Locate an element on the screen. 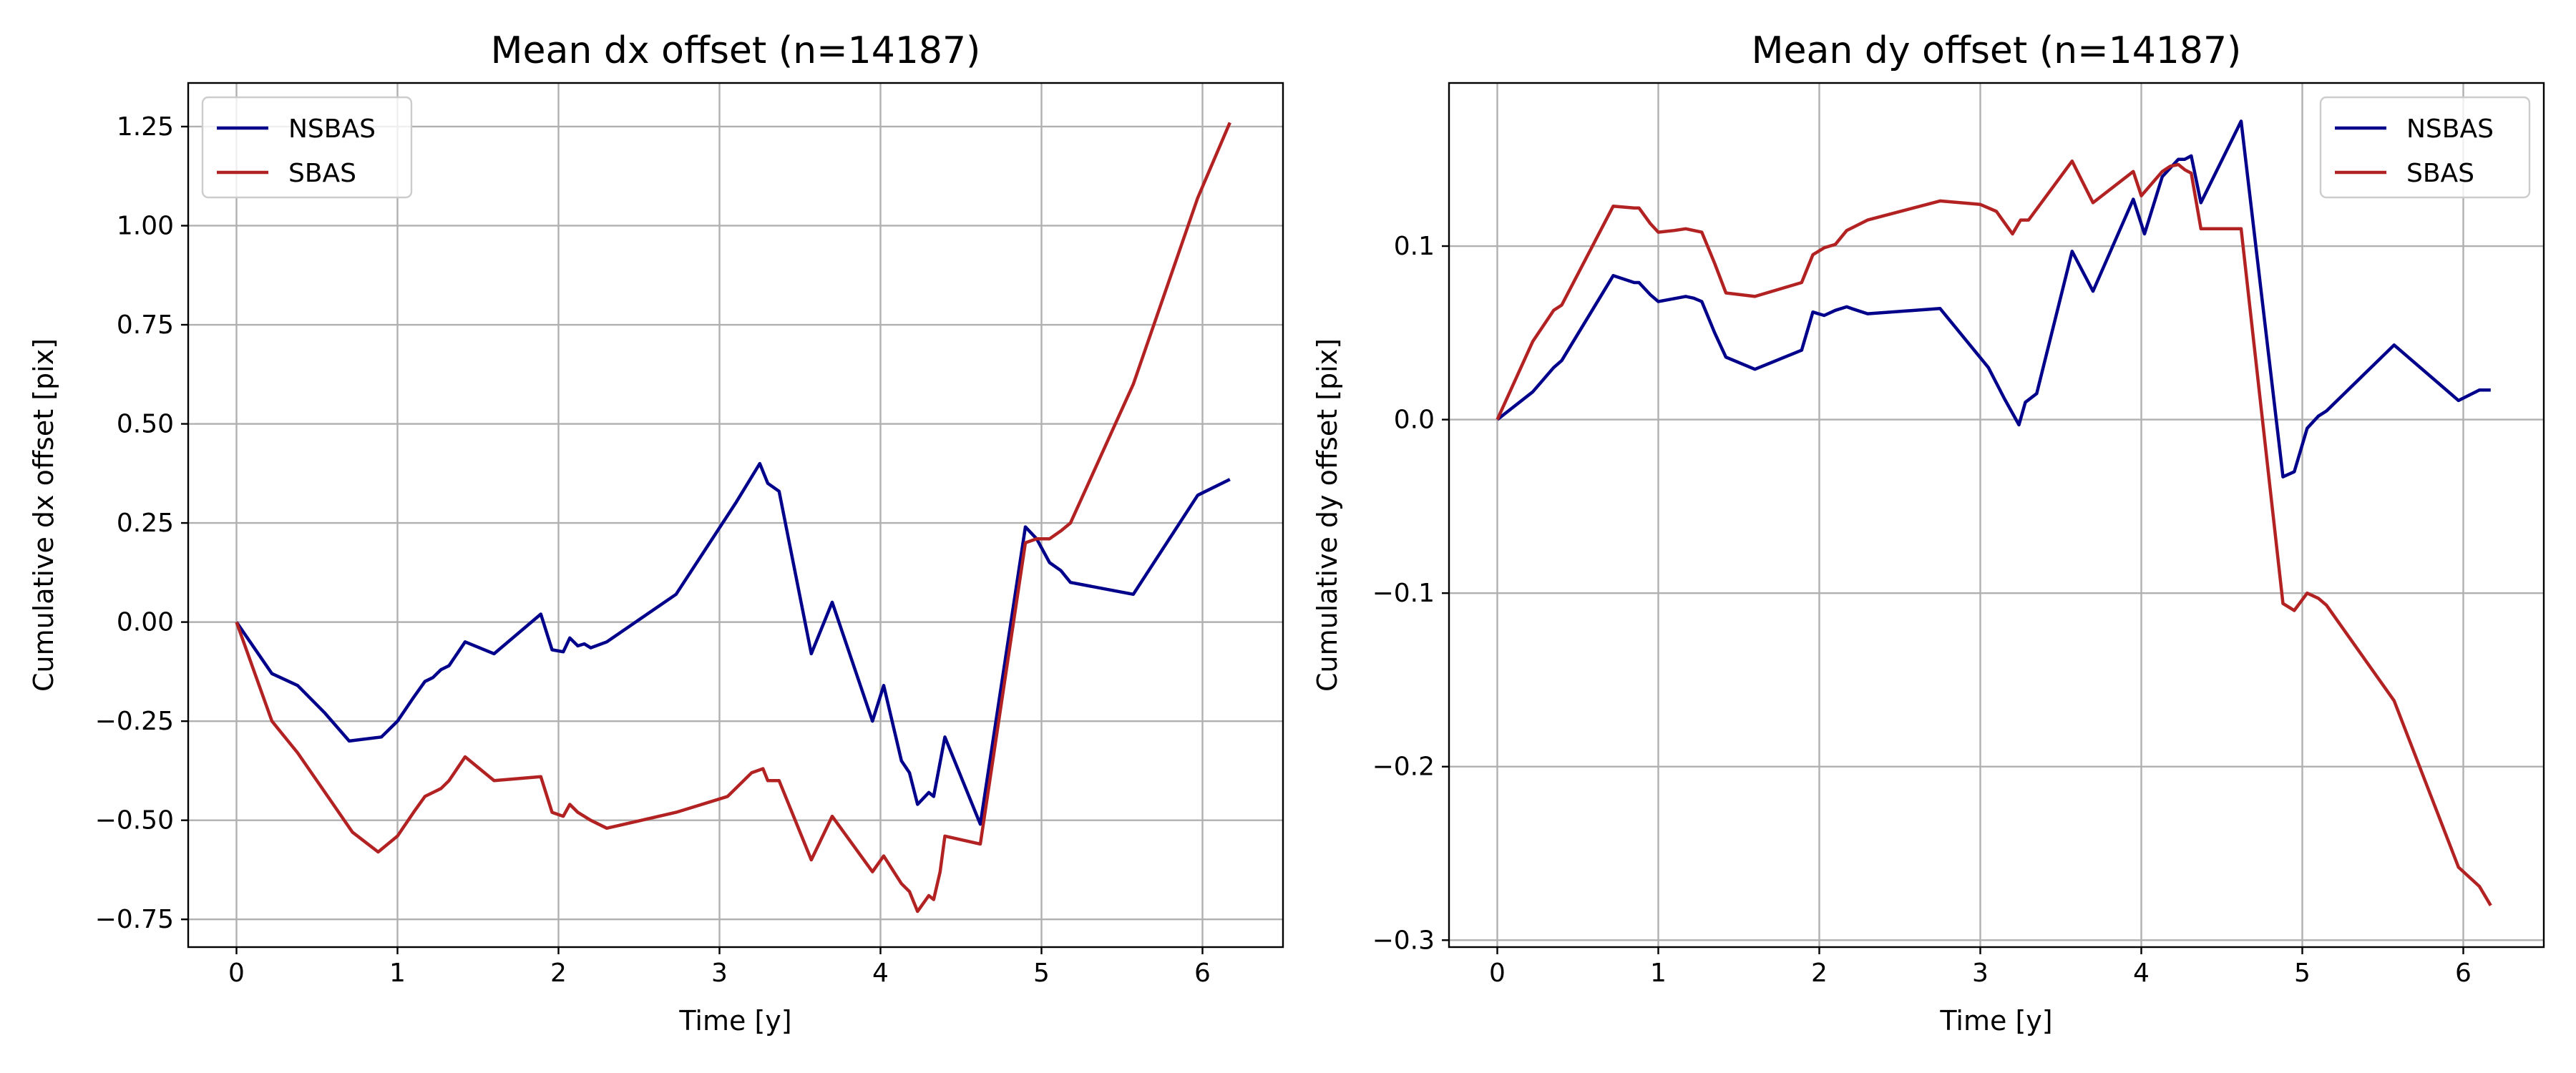 The width and height of the screenshot is (2576, 1073). y-tick-label: −0.3 is located at coordinates (1403, 941).